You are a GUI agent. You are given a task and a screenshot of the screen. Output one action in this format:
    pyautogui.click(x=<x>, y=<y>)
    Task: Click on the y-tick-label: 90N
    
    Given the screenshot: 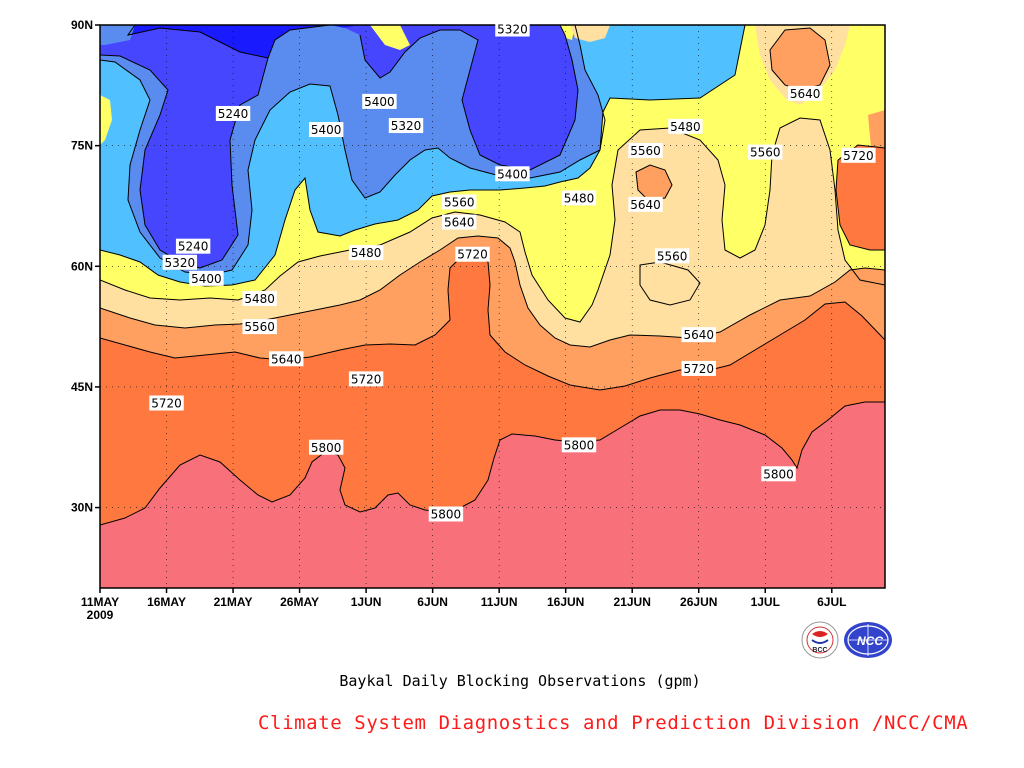 What is the action you would take?
    pyautogui.click(x=82, y=25)
    